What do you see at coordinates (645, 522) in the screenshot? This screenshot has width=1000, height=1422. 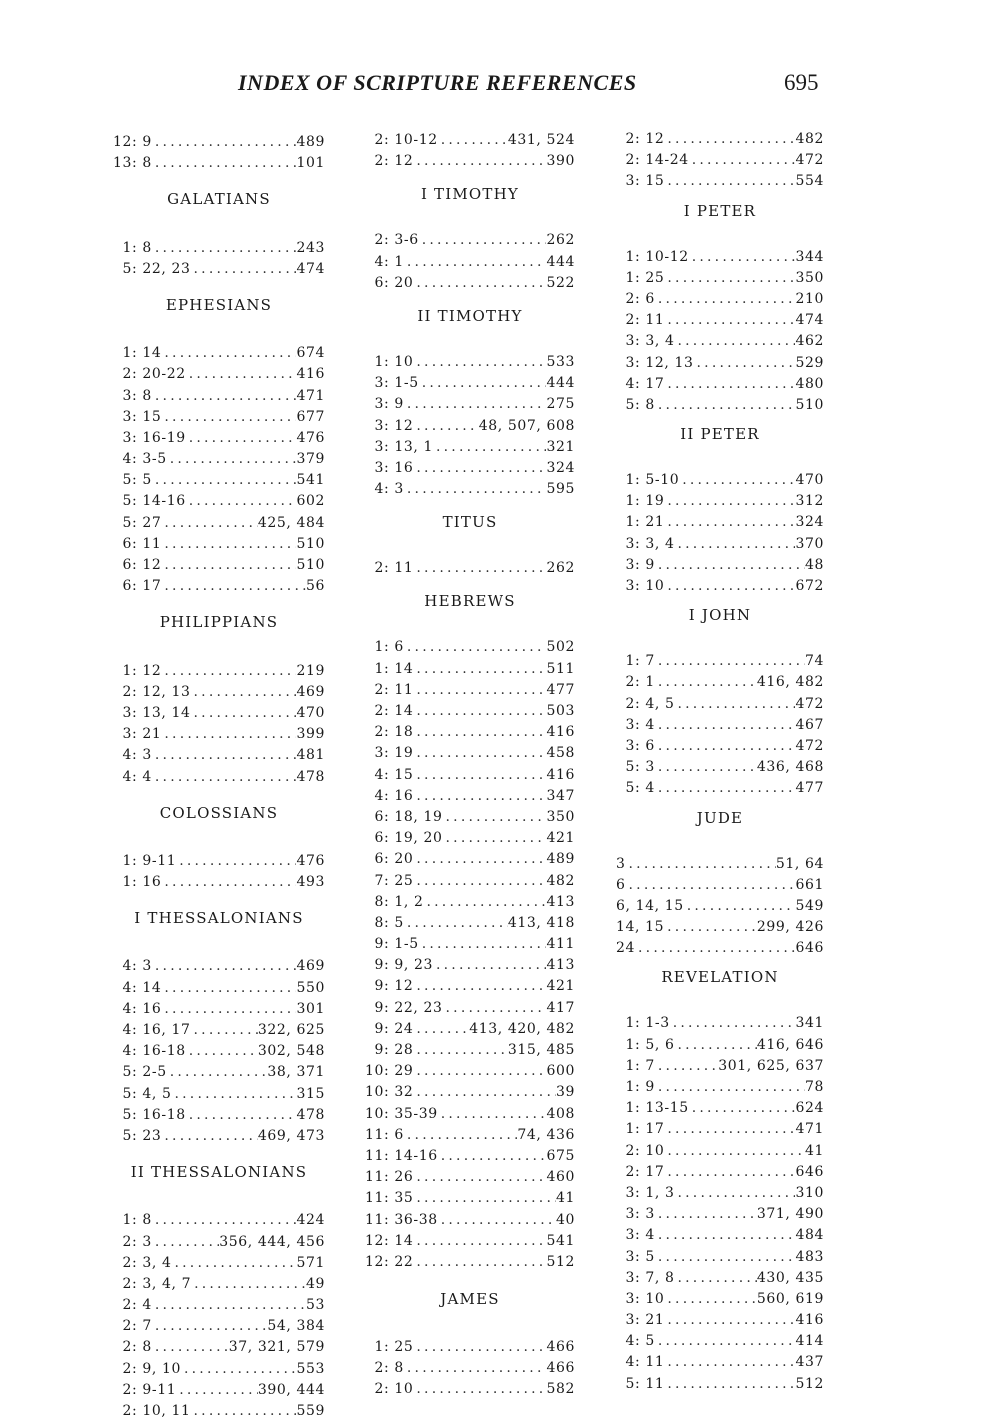 I see `scripture-reference: 1: 21` at bounding box center [645, 522].